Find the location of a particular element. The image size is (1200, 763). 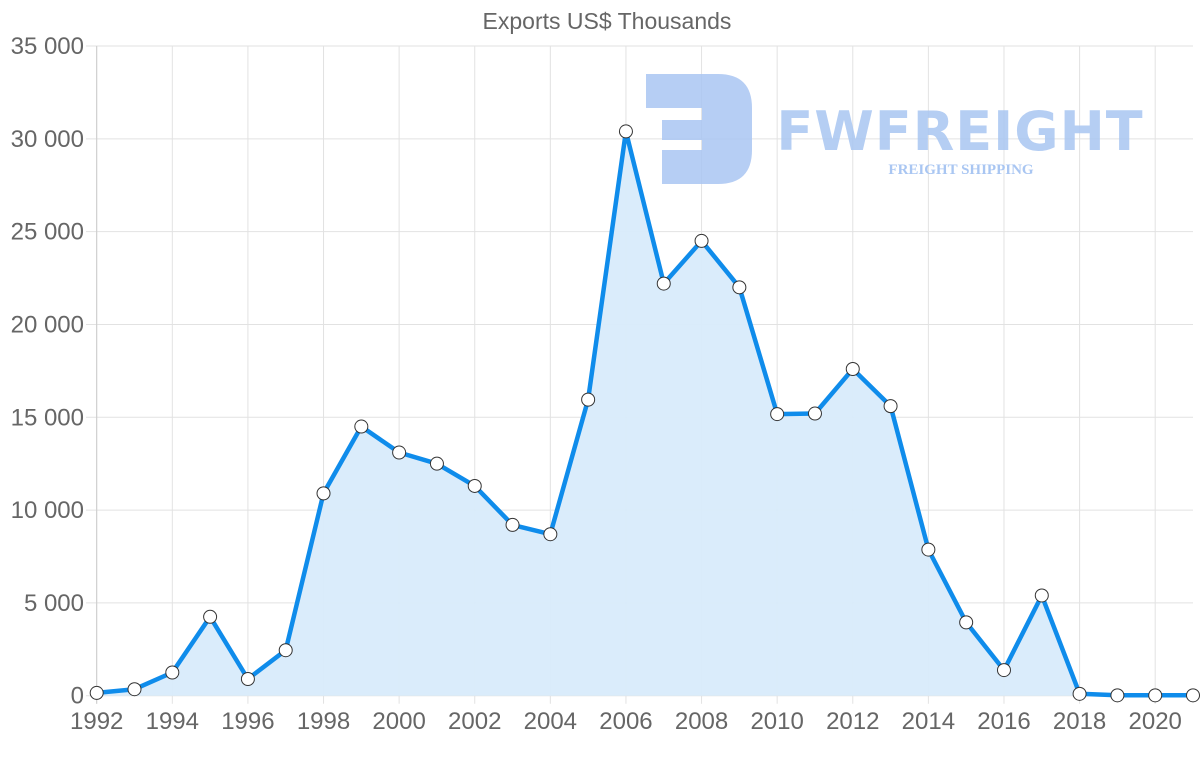

y-tick-label: 0 is located at coordinates (77, 696).